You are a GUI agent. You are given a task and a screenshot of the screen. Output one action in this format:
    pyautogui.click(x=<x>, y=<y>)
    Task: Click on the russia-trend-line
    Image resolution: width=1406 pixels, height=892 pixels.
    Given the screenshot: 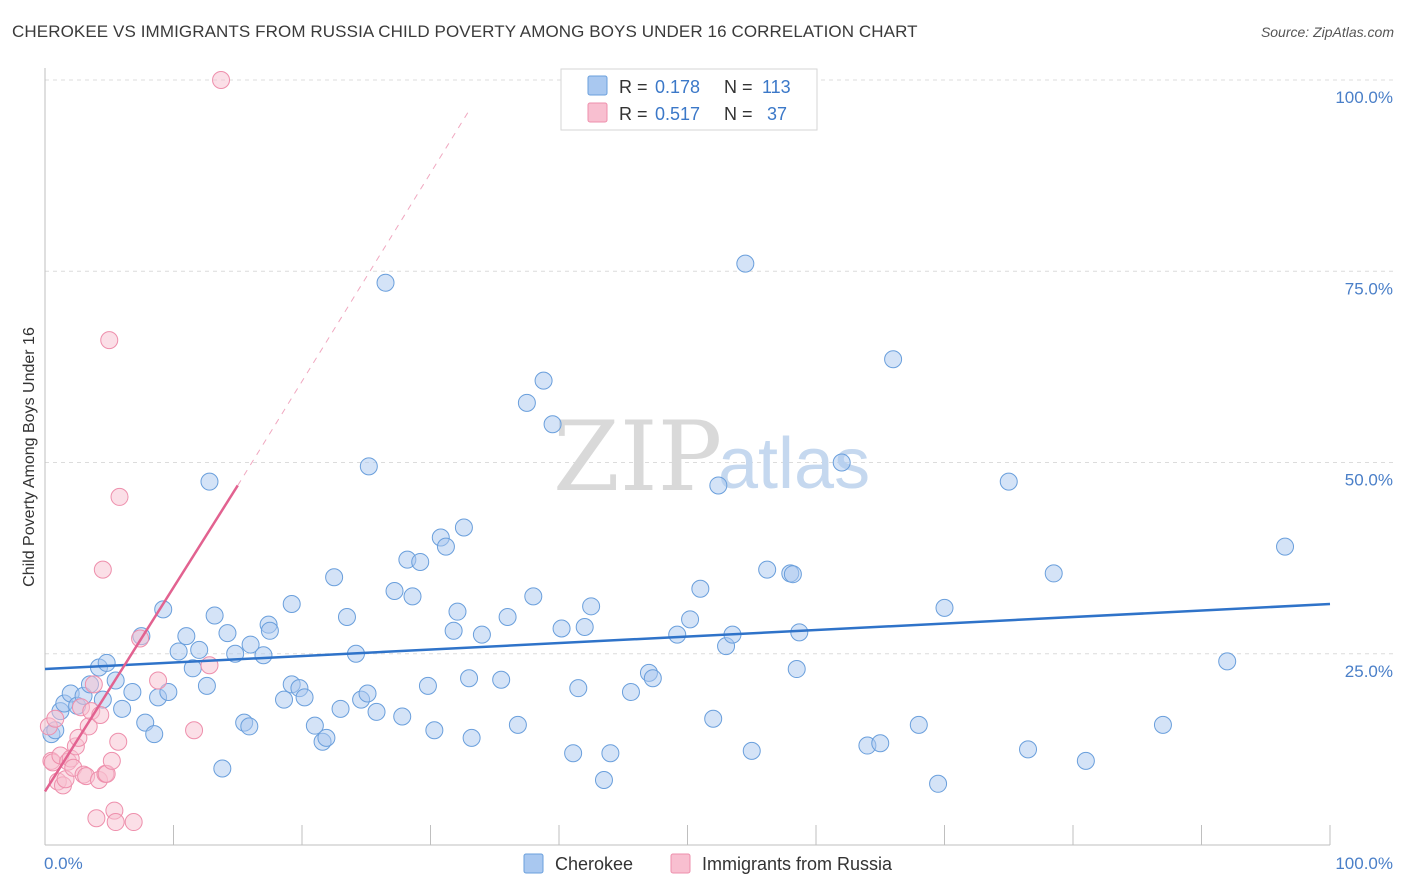 What is the action you would take?
    pyautogui.click(x=141, y=638)
    